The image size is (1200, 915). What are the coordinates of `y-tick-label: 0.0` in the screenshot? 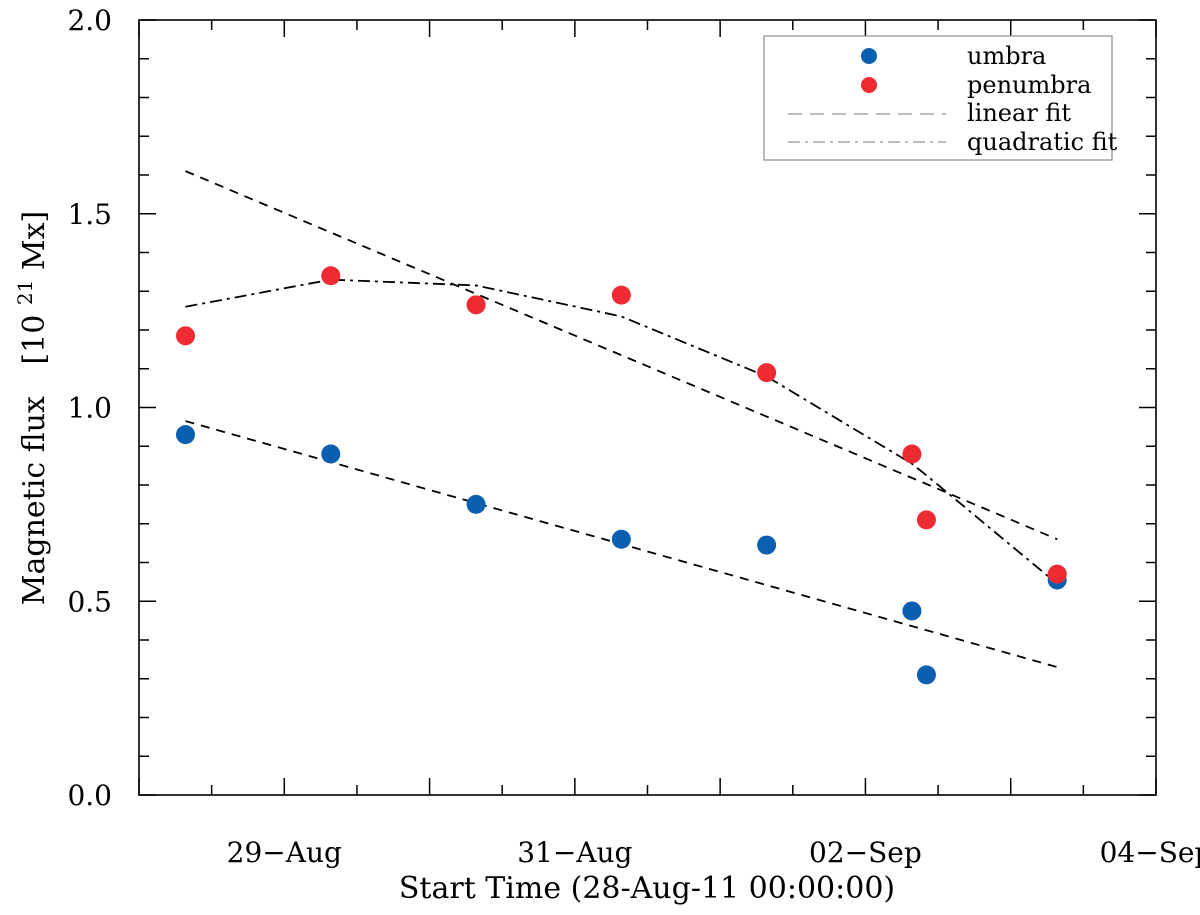 It's located at (89, 795).